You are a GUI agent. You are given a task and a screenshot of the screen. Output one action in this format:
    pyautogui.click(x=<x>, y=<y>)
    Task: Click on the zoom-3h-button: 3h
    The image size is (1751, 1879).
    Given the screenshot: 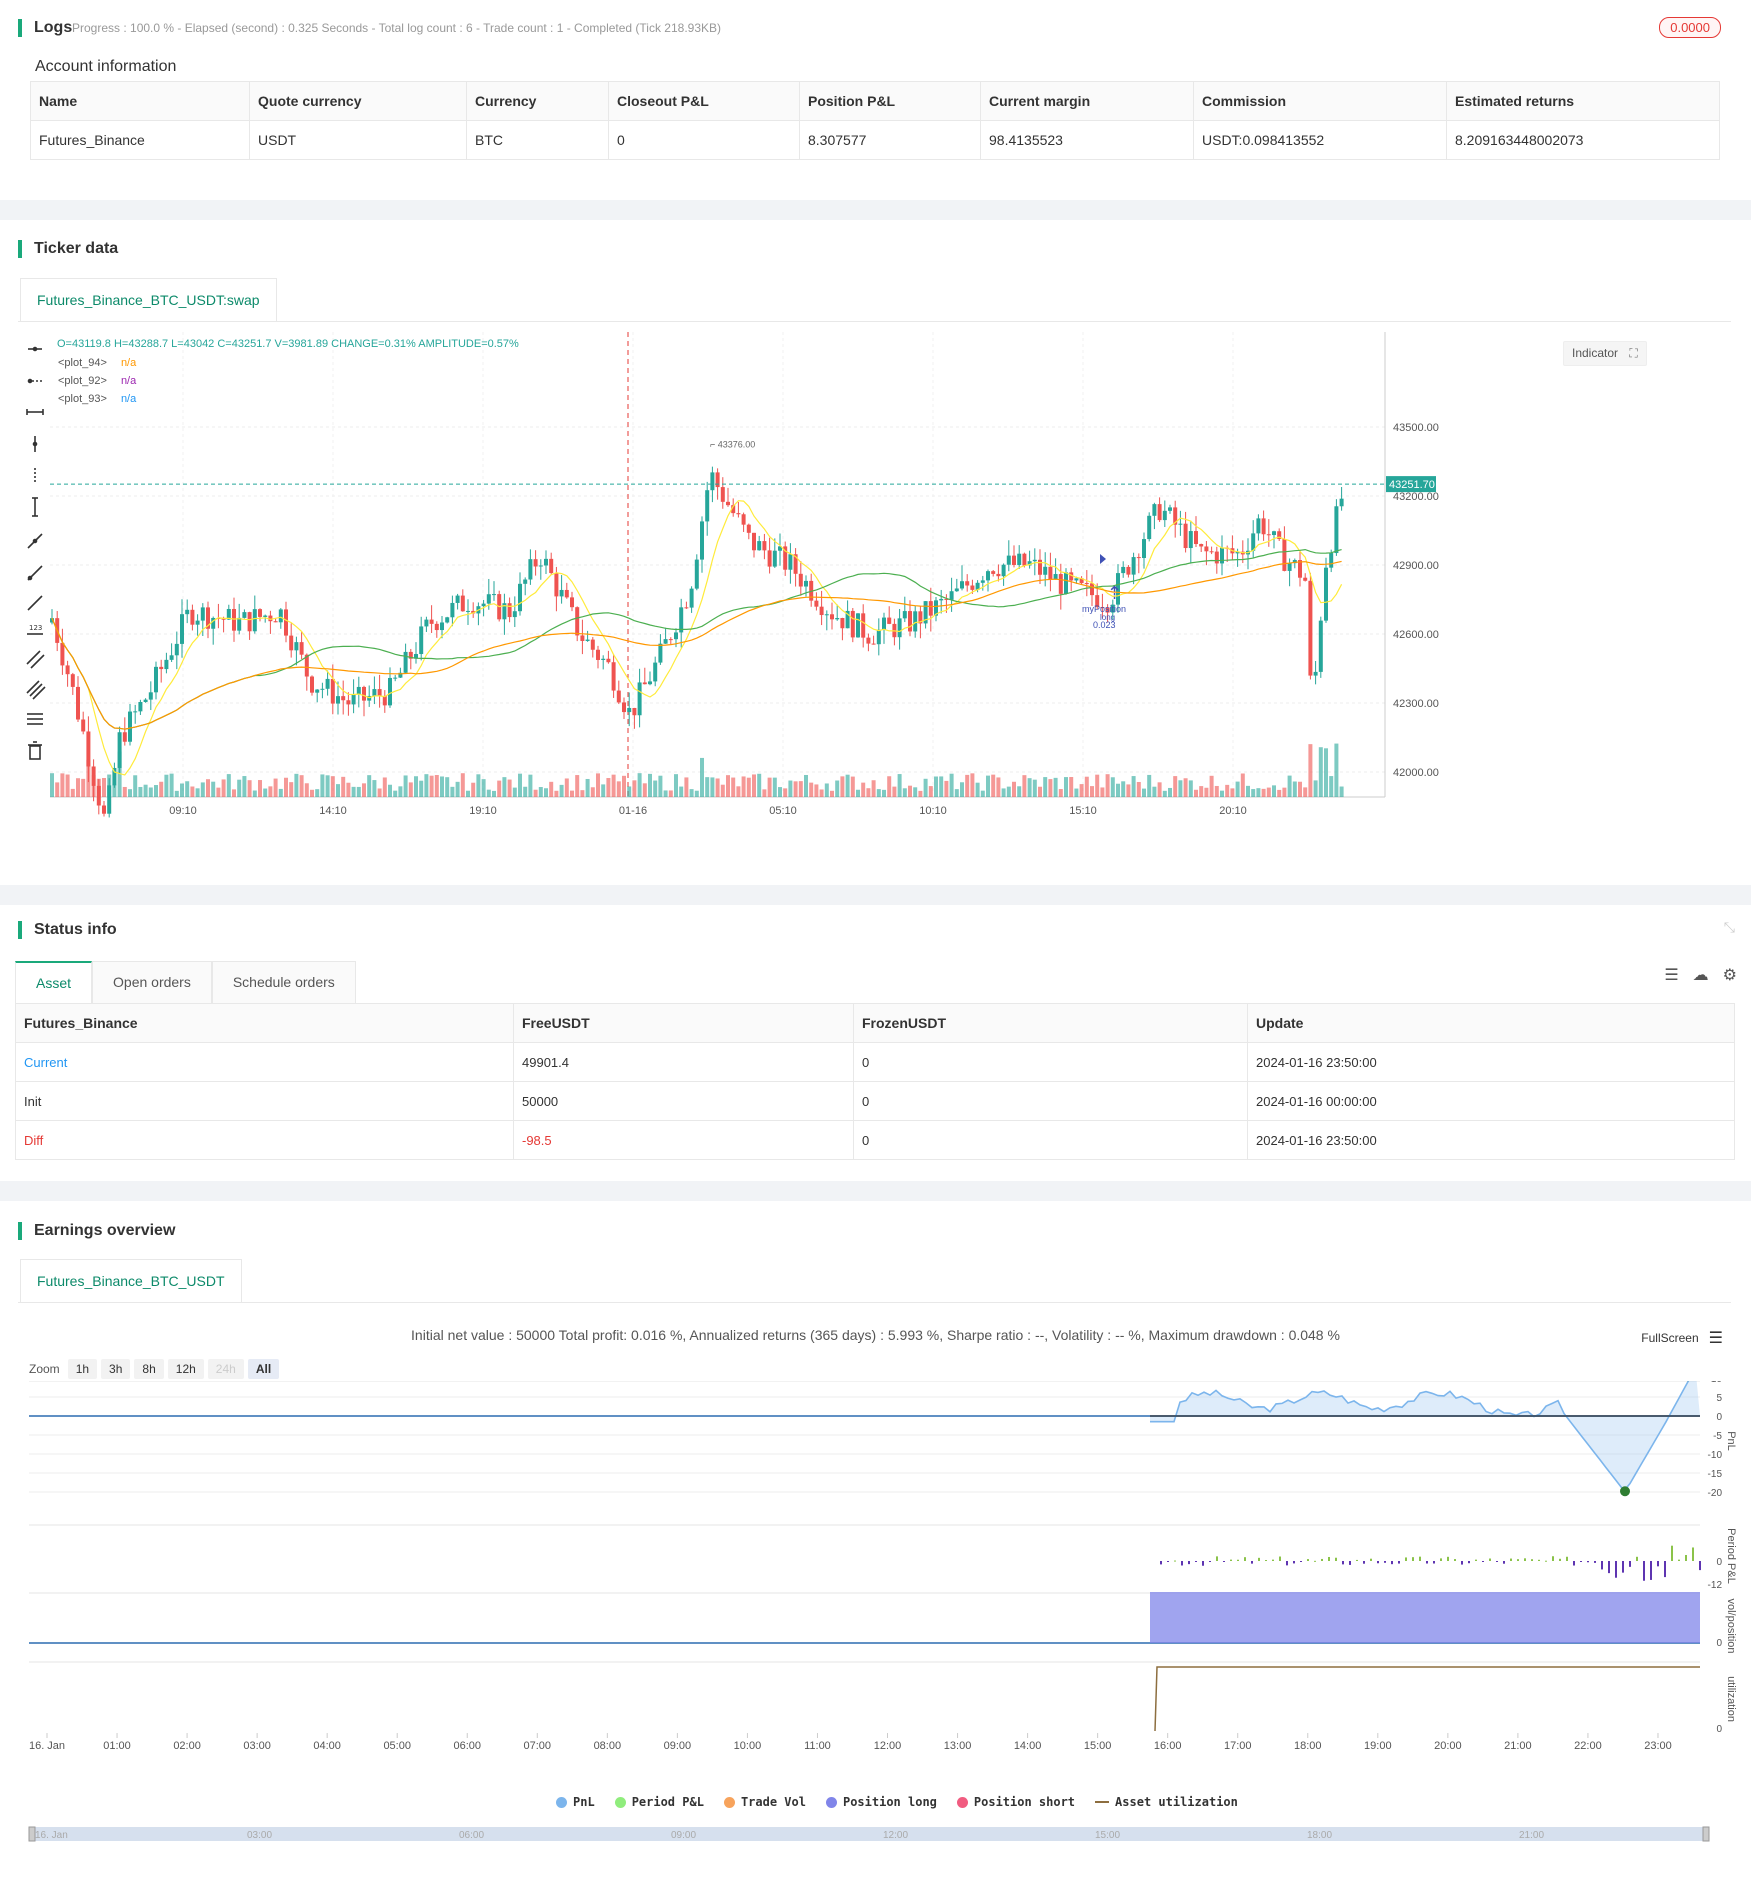 What is the action you would take?
    pyautogui.click(x=116, y=1369)
    